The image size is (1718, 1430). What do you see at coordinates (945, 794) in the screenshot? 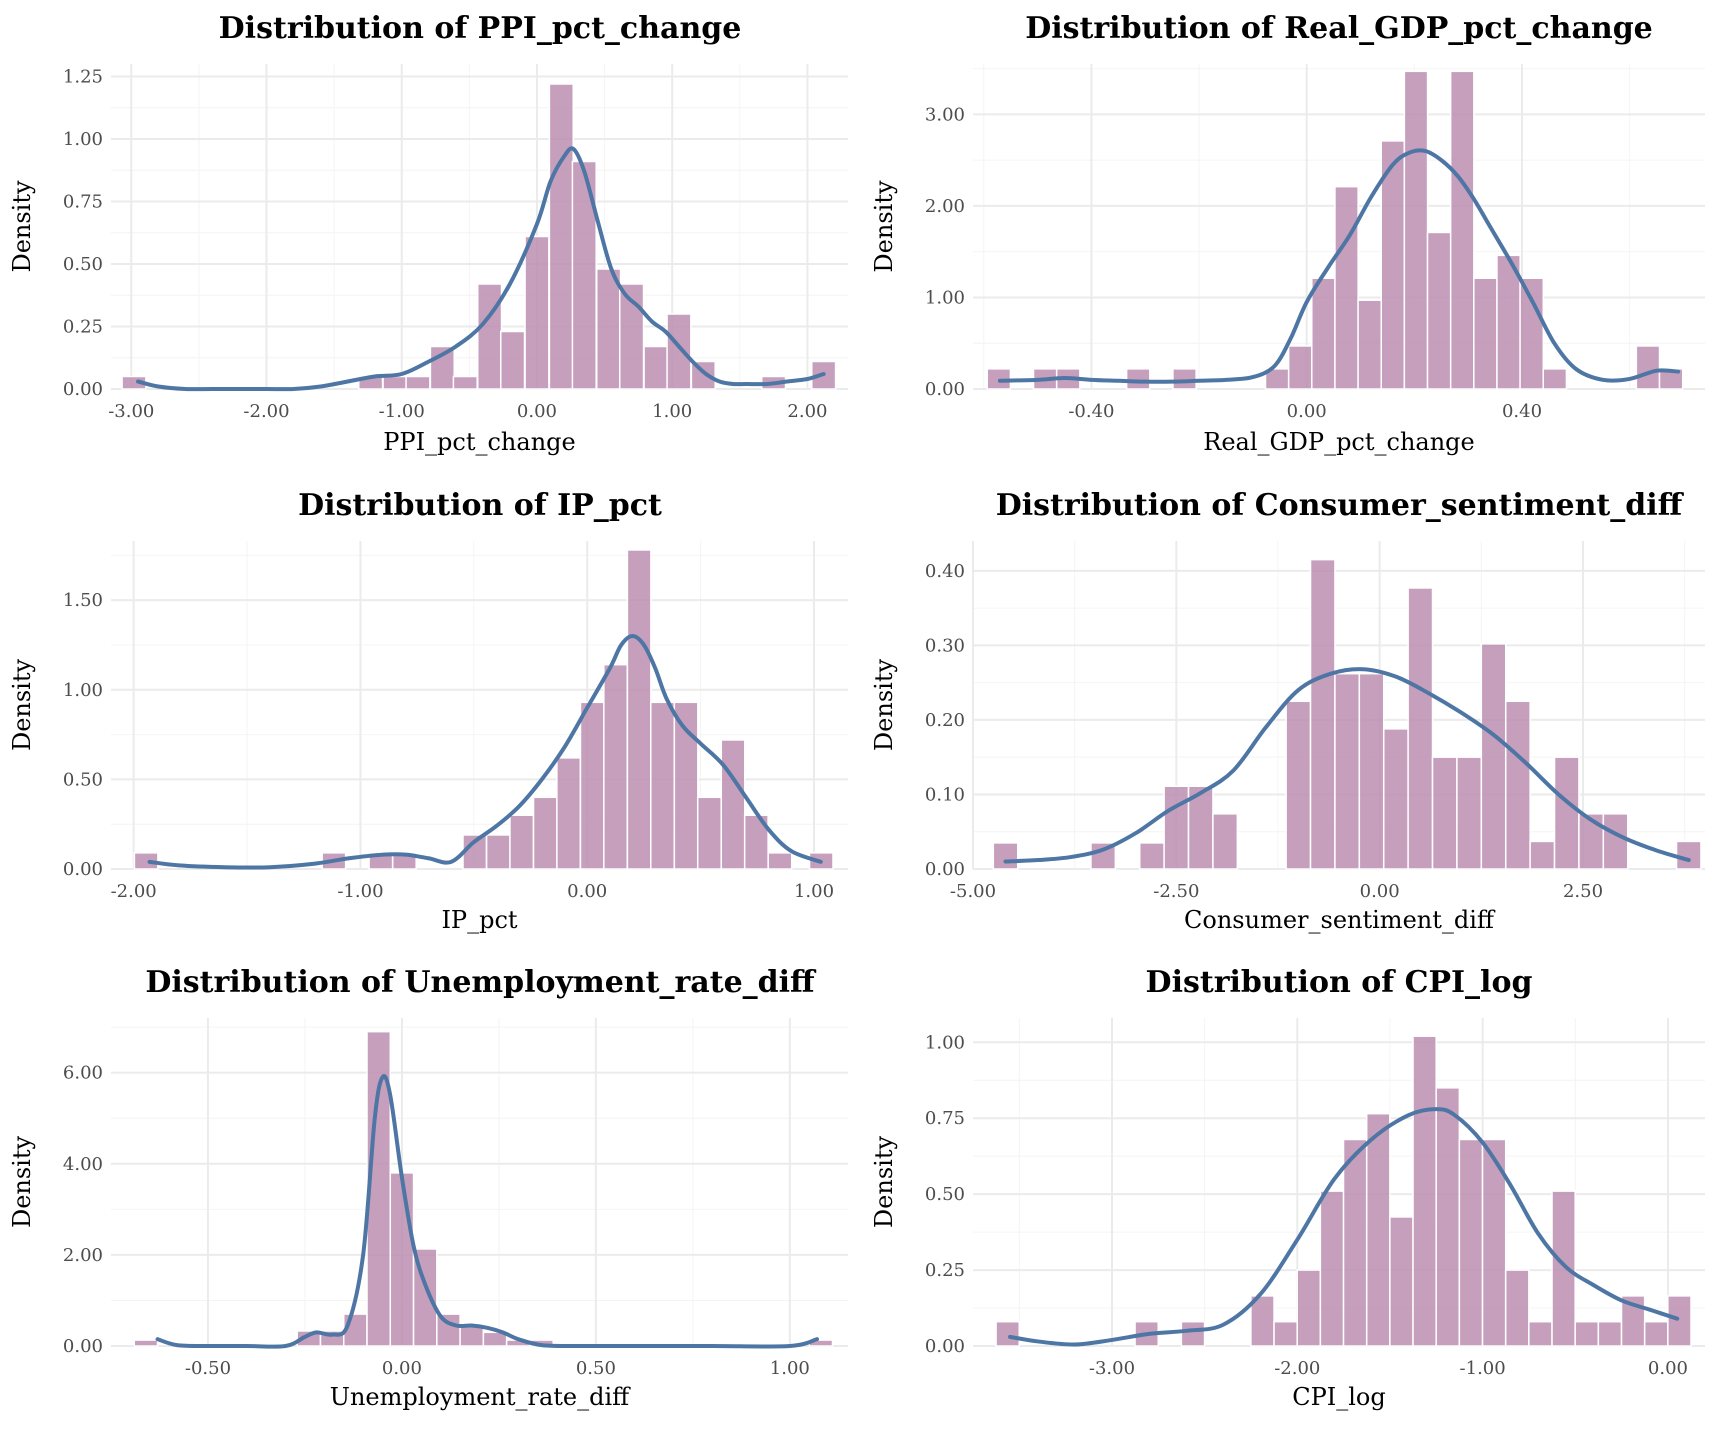
I see `y-tick-label: 0.10` at bounding box center [945, 794].